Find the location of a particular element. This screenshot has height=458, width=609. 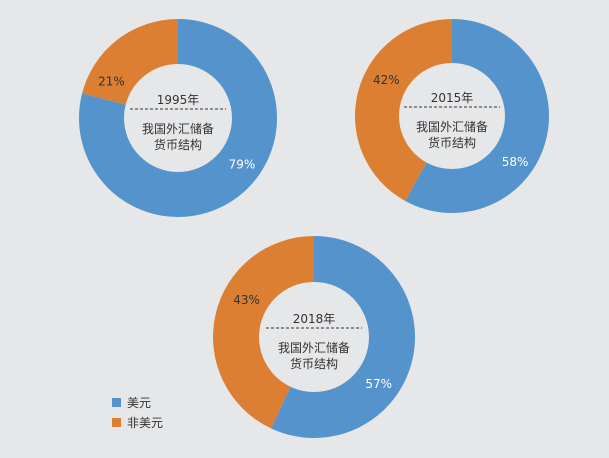

legend-label-non-usd: 非美元 is located at coordinates (145, 422).